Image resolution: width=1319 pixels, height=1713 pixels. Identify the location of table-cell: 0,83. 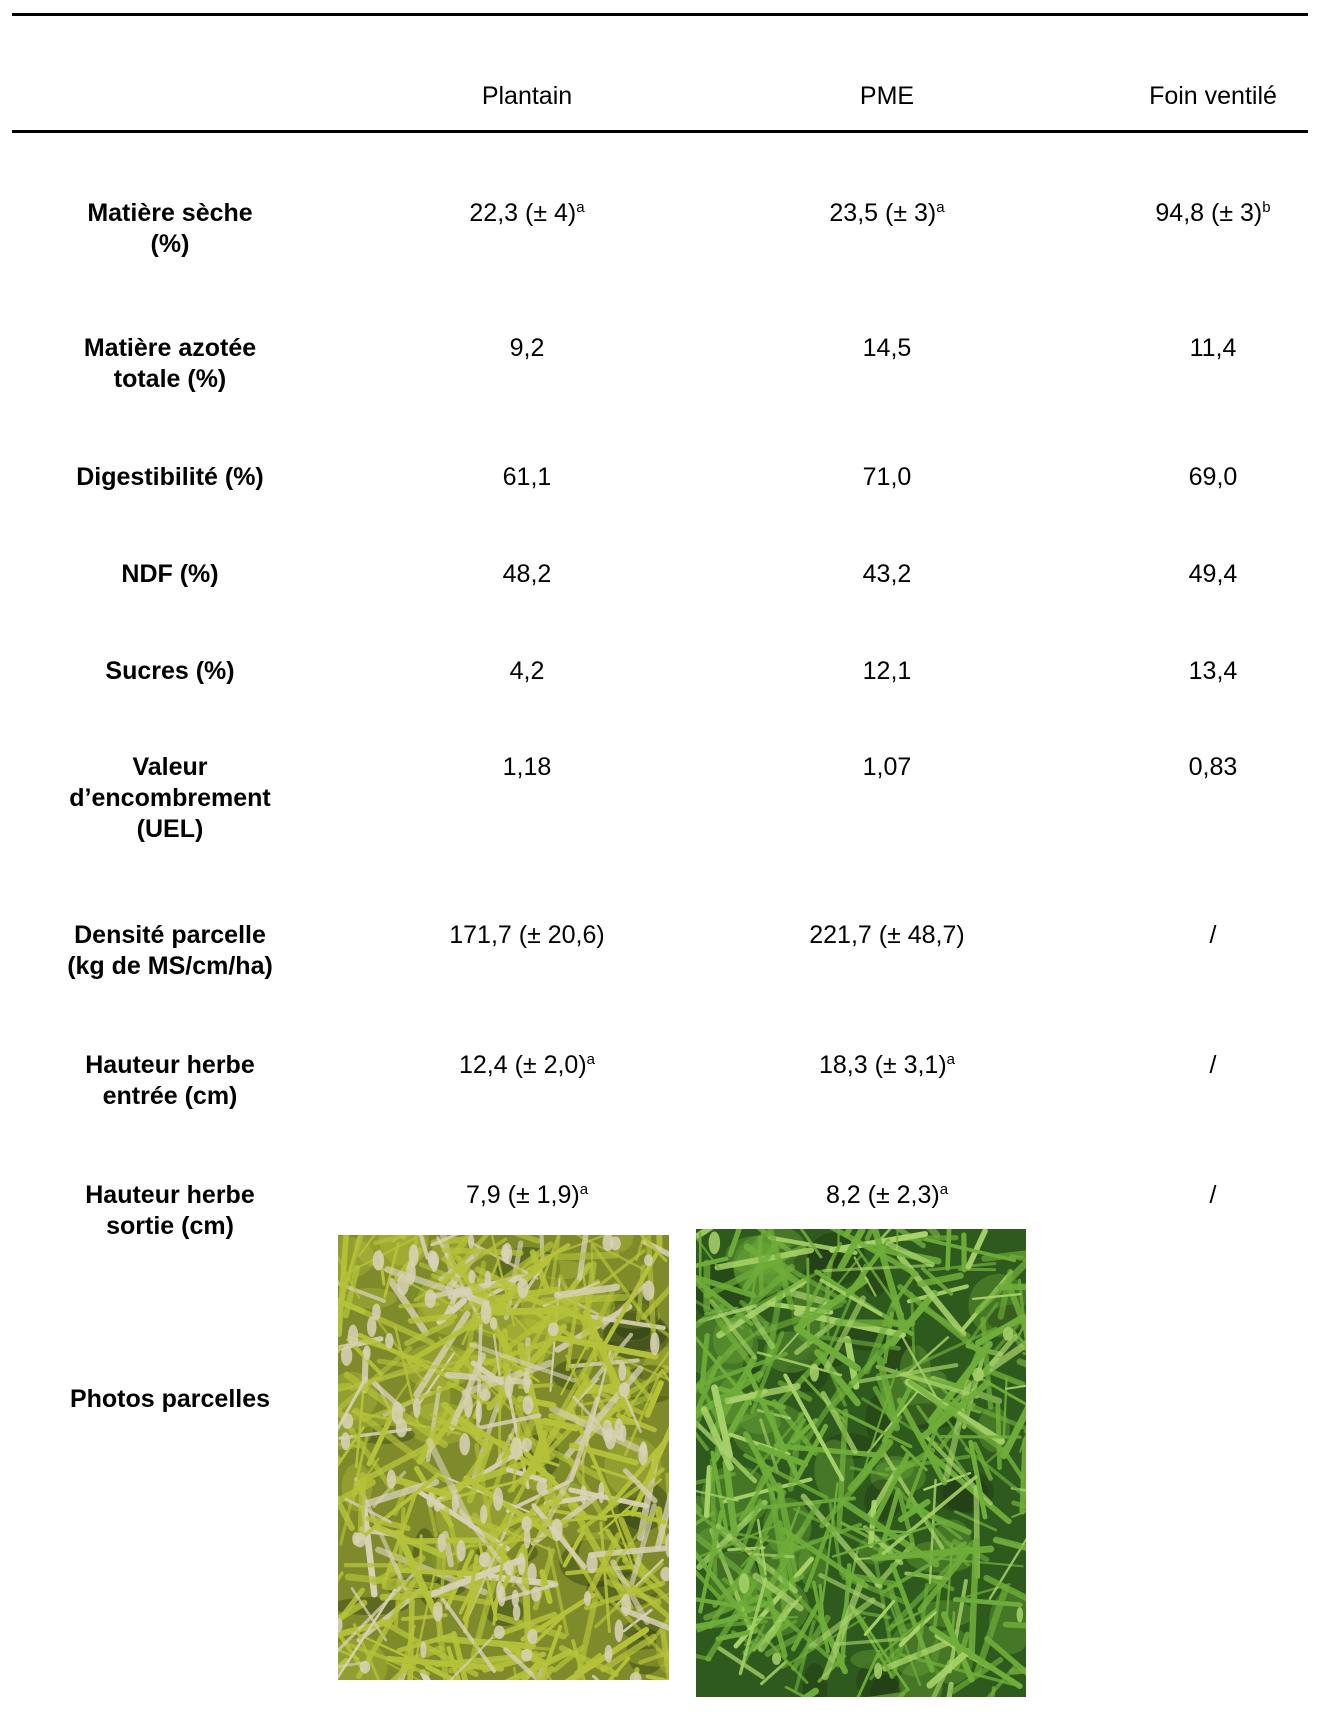
(1186, 767).